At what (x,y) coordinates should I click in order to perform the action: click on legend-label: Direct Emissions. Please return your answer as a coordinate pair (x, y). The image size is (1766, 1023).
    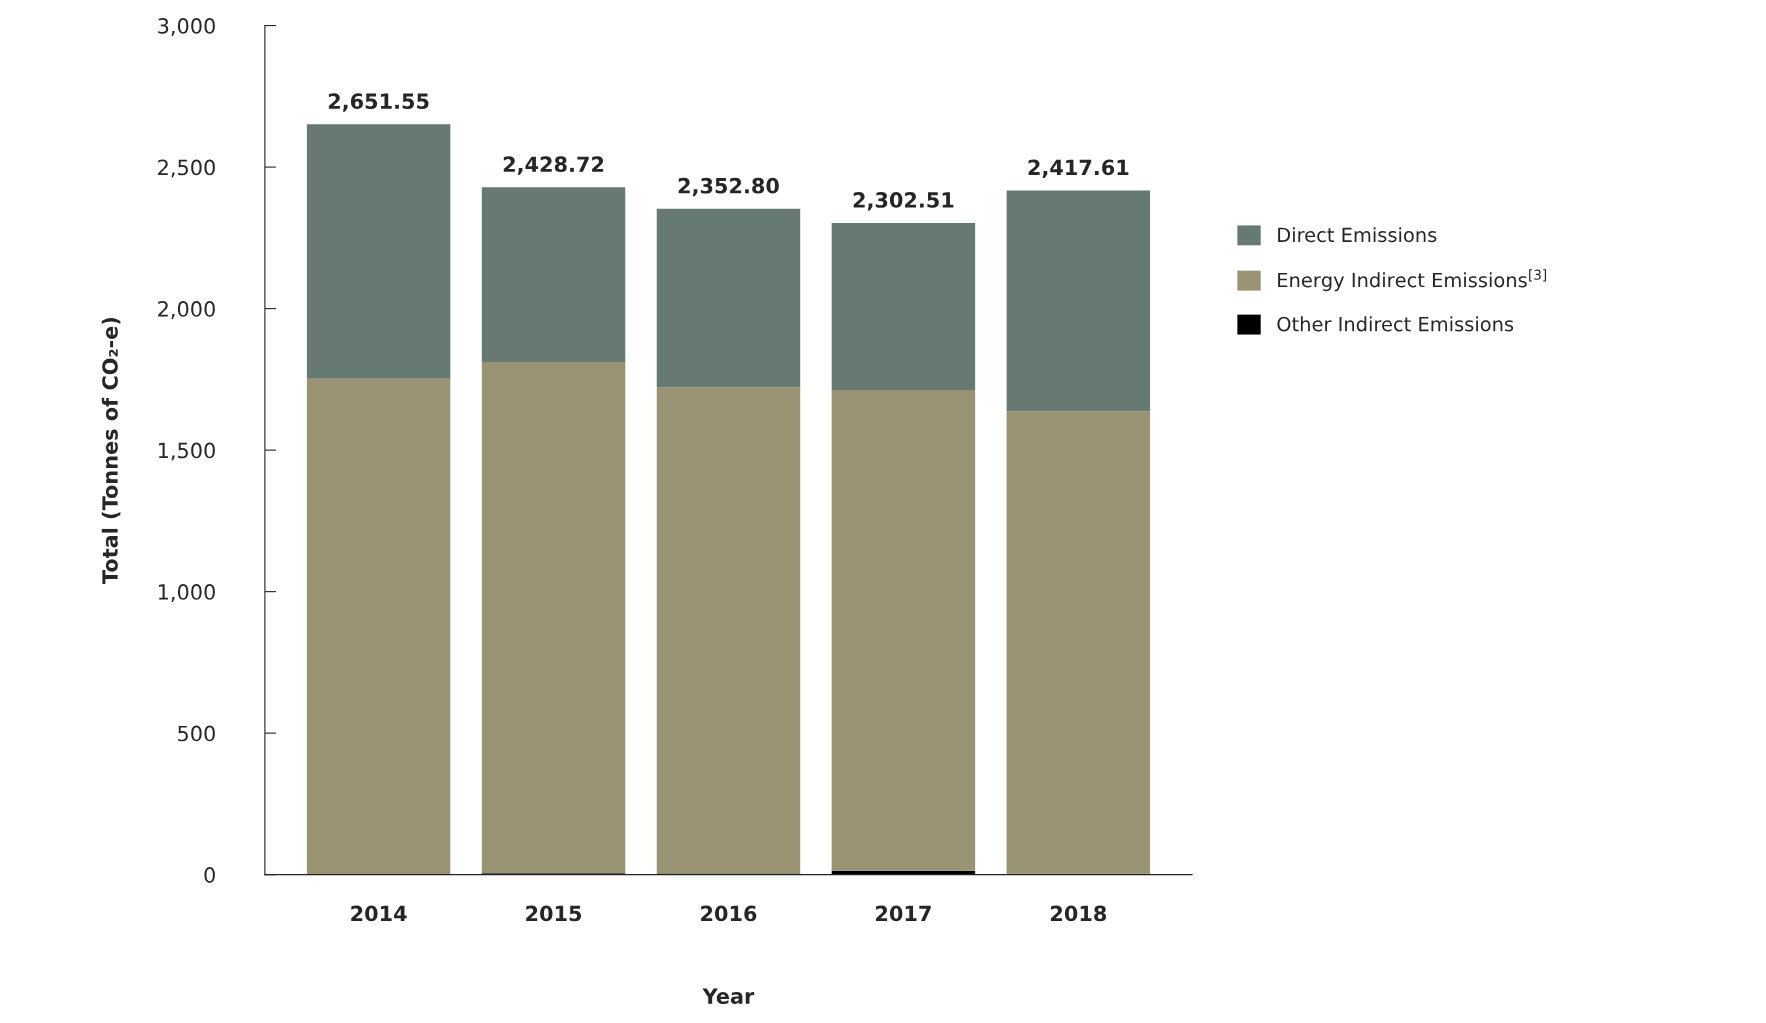
    Looking at the image, I should click on (1357, 235).